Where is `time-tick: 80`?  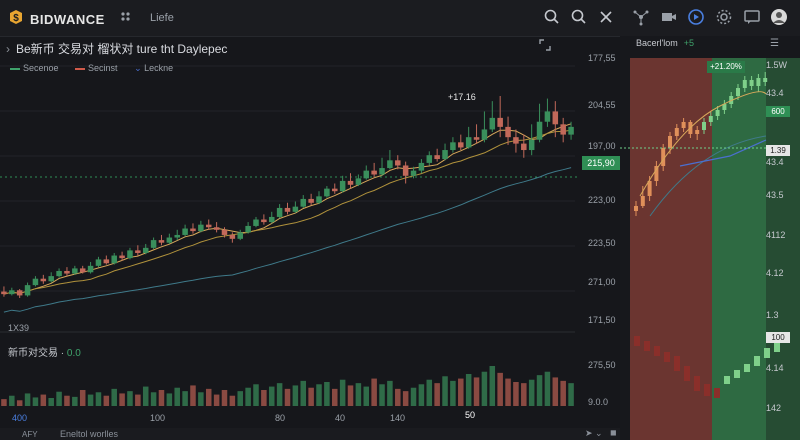
time-tick: 80 is located at coordinates (280, 418).